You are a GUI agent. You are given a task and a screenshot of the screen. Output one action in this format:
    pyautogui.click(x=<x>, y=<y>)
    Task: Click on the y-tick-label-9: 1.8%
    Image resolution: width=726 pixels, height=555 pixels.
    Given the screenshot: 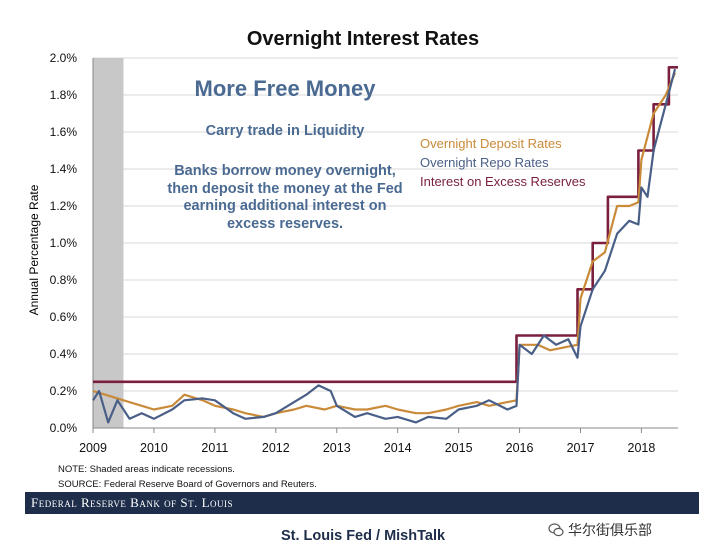 What is the action you would take?
    pyautogui.click(x=64, y=95)
    